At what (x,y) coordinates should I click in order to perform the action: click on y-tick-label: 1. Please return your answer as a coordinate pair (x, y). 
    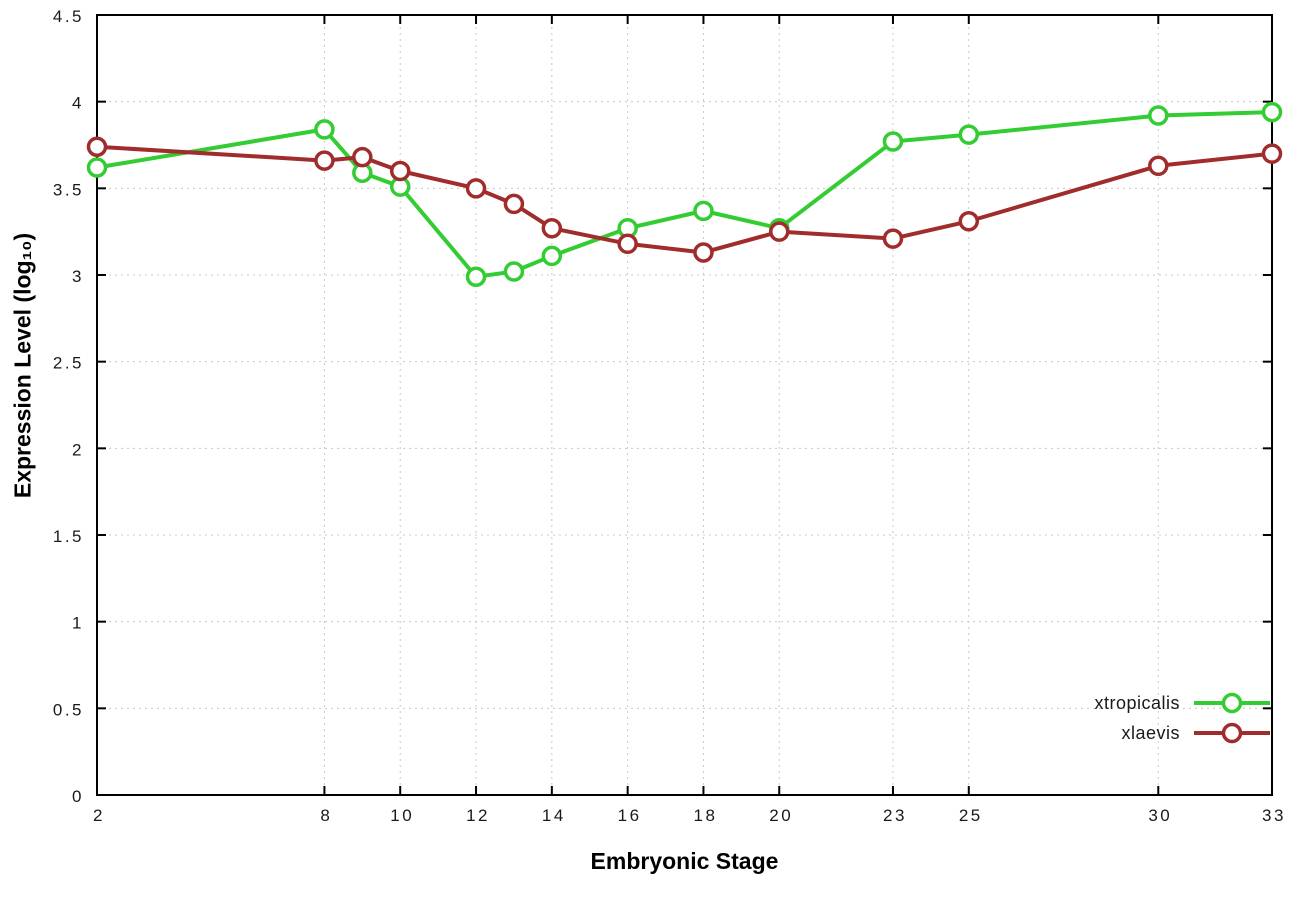
    Looking at the image, I should click on (78, 623).